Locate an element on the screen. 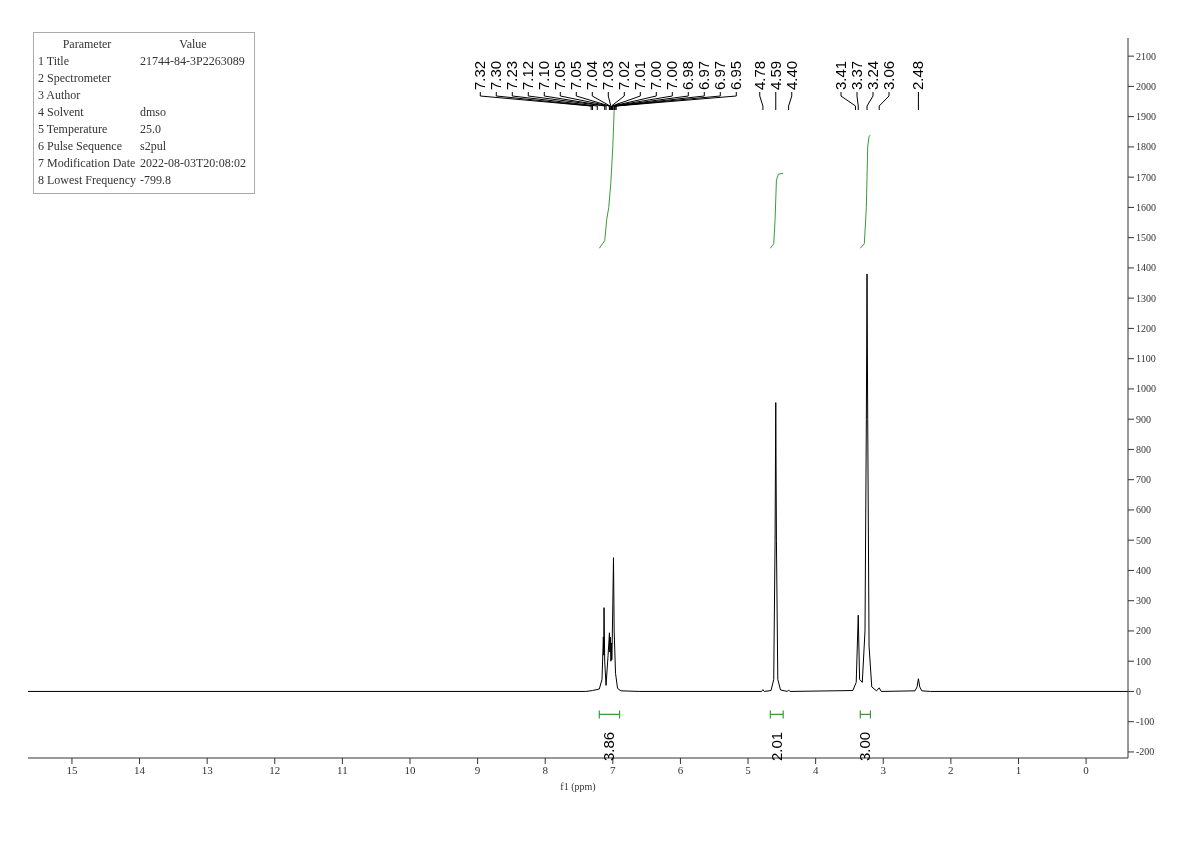 The height and width of the screenshot is (841, 1190). y-tick-label: -100 is located at coordinates (1145, 722).